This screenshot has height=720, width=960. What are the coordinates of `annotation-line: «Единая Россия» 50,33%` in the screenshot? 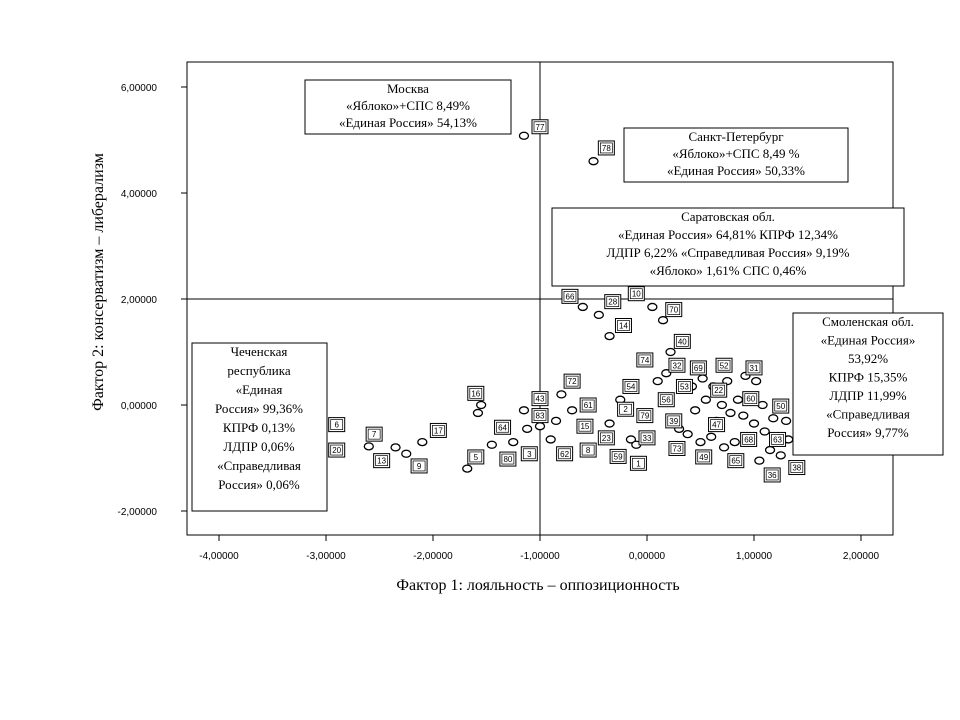 It's located at (736, 170).